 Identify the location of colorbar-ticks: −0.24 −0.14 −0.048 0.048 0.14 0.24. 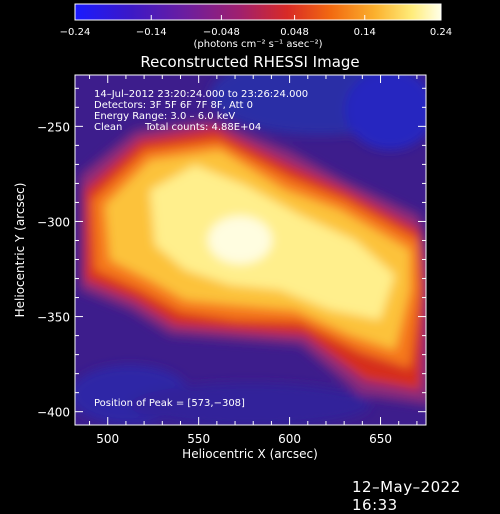
(256, 26).